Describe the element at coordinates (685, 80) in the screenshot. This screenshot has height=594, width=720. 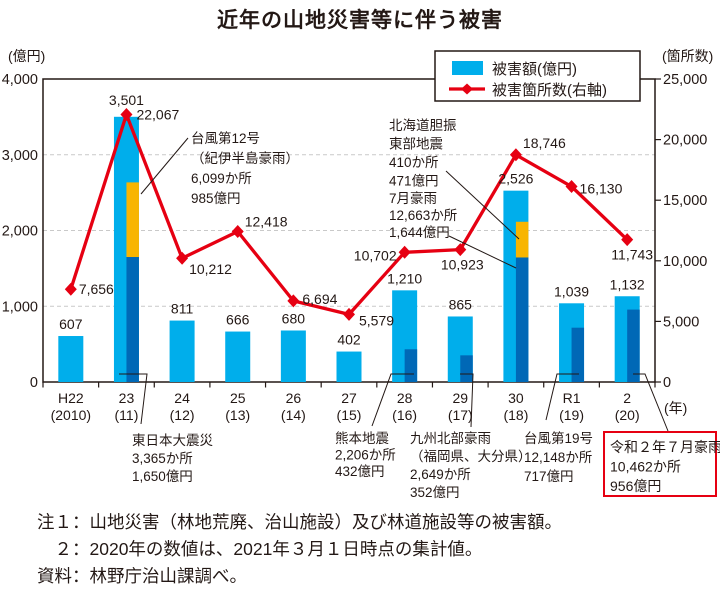
I see `right-axis-tick-label: 25,000` at that location.